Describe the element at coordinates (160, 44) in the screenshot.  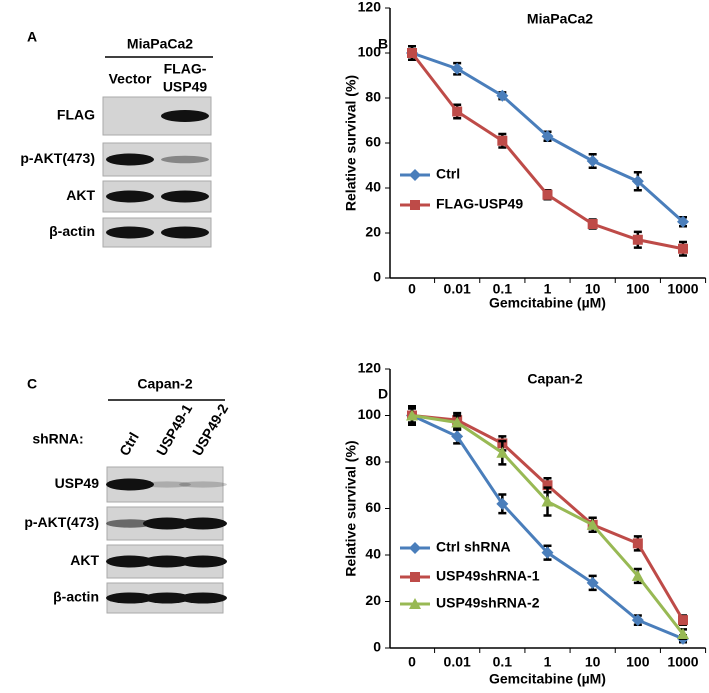
I see `blot-title: MiaPaCa2` at that location.